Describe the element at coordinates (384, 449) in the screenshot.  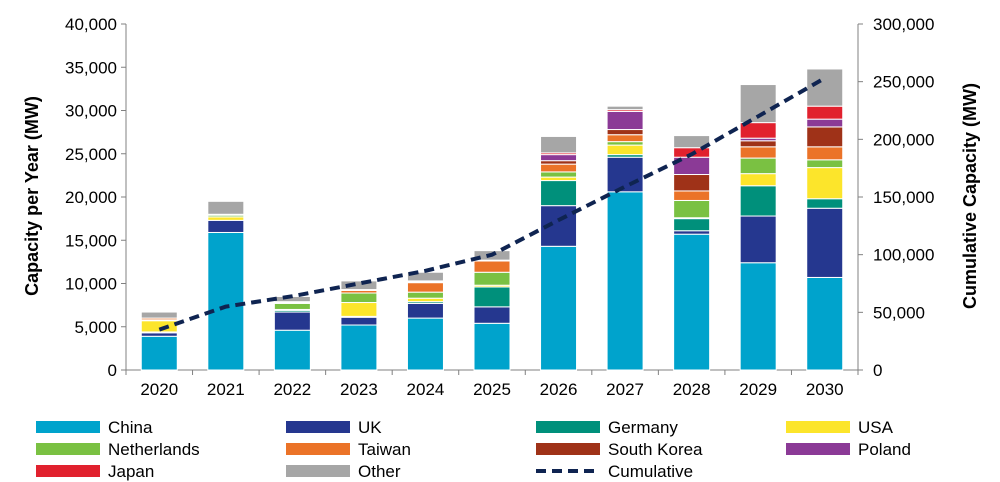
I see `legend-label: Taiwan` at that location.